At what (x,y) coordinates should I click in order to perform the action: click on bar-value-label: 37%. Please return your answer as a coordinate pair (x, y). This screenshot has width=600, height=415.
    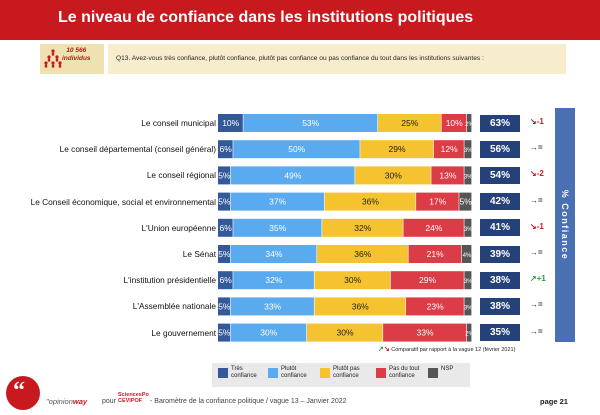
    Looking at the image, I should click on (277, 202).